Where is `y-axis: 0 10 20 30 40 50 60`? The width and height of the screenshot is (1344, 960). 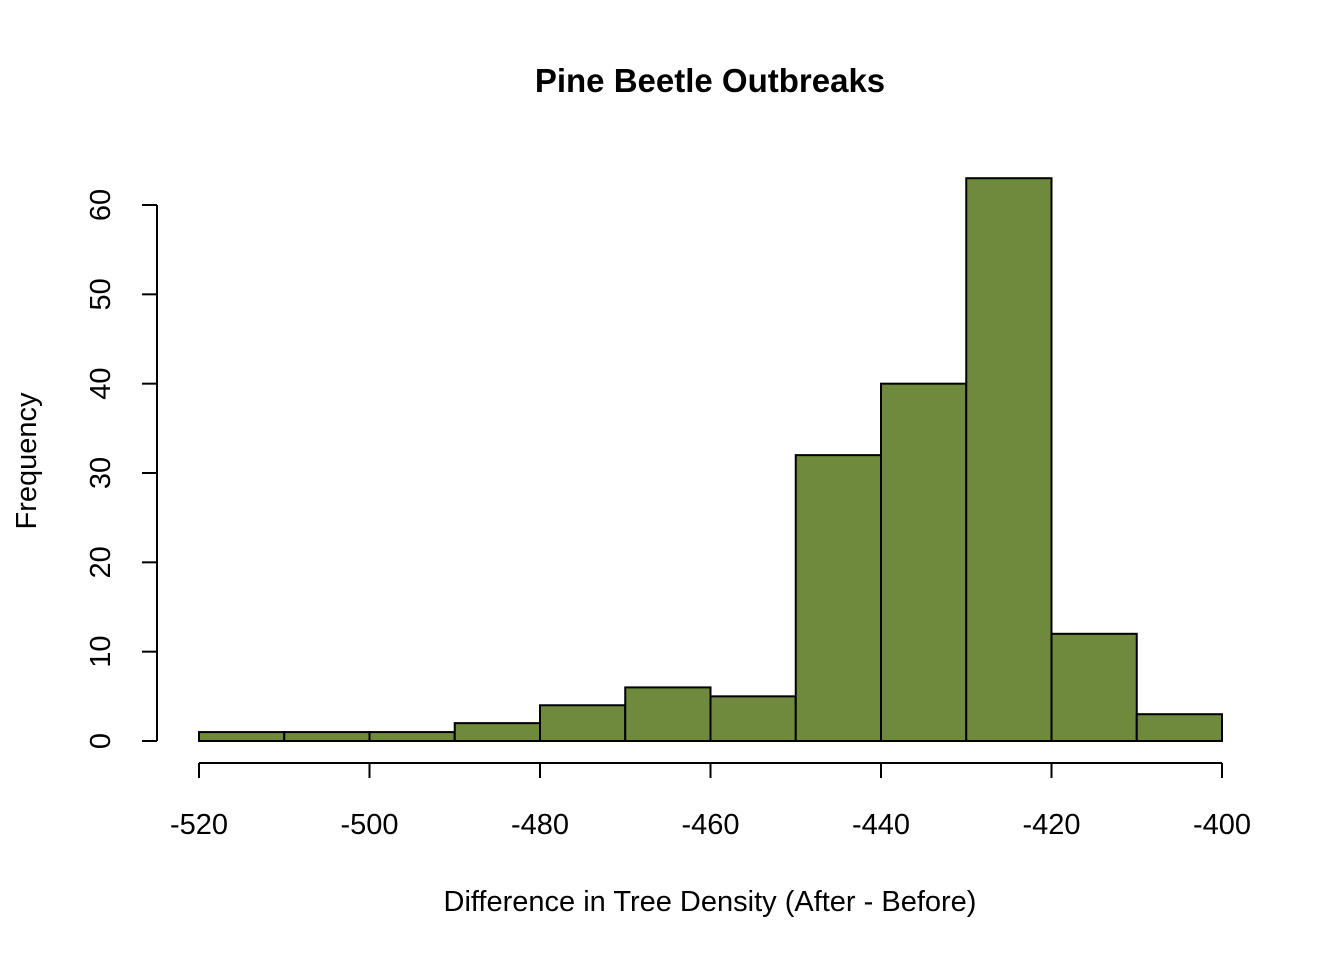 y-axis: 0 10 20 30 40 50 60 is located at coordinates (121, 469).